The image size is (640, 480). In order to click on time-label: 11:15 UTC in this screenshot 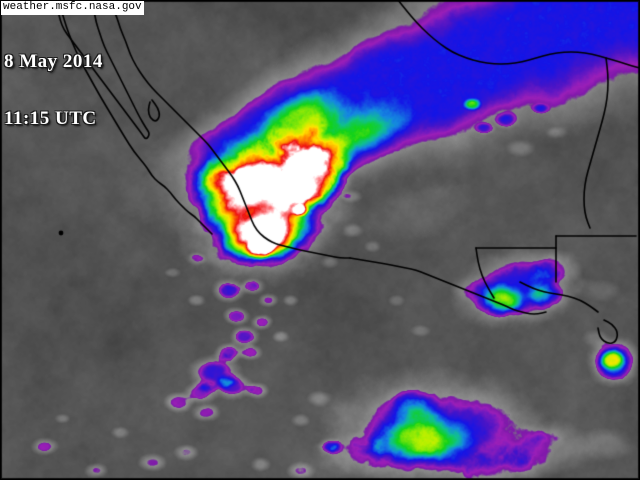, I will do `click(50, 118)`.